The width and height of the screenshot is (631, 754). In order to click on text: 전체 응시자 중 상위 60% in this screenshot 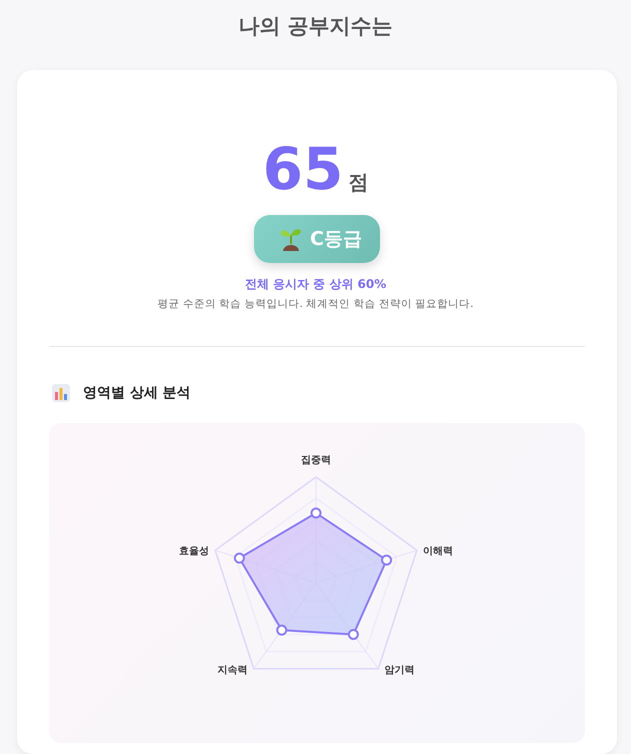, I will do `click(316, 284)`.